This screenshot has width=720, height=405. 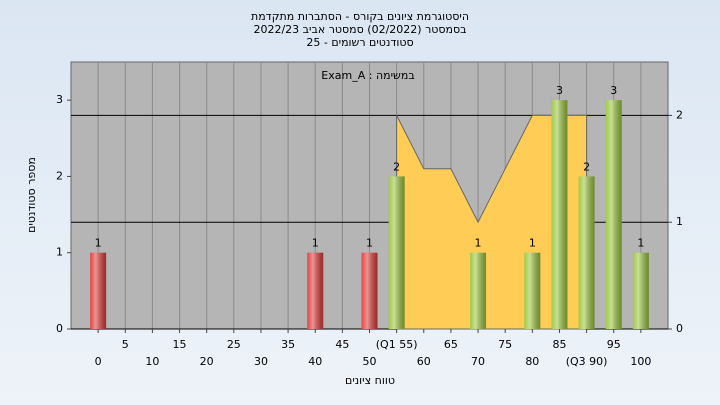 What do you see at coordinates (360, 16) in the screenshot?
I see `chart-title: היסטוגרמת ציונים בקורס - הסתברות מתקדמת` at bounding box center [360, 16].